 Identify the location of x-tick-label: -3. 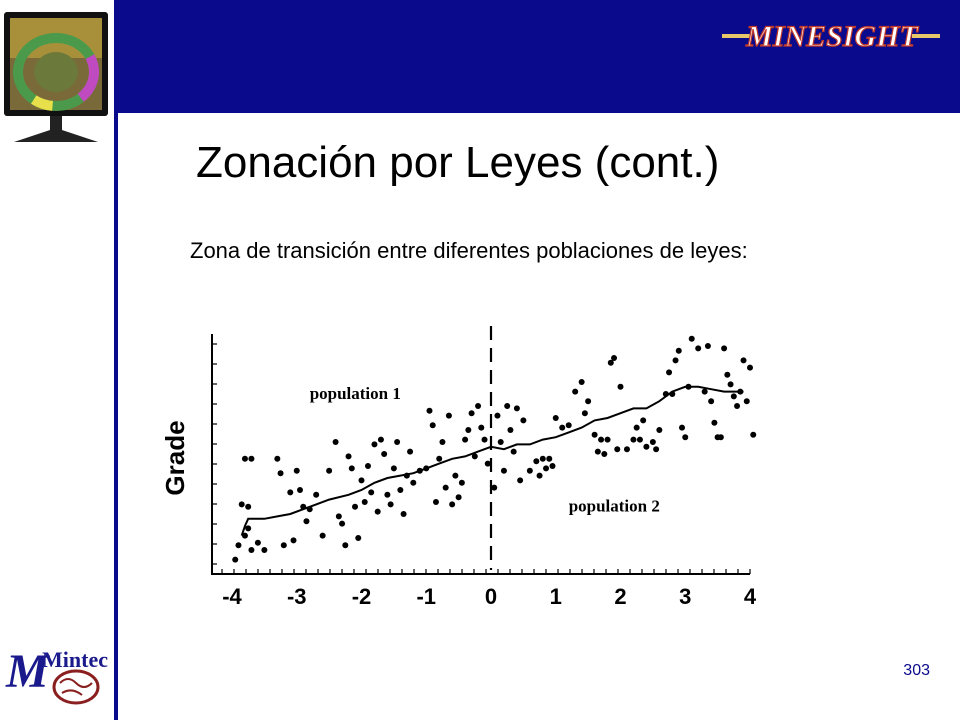
(297, 596).